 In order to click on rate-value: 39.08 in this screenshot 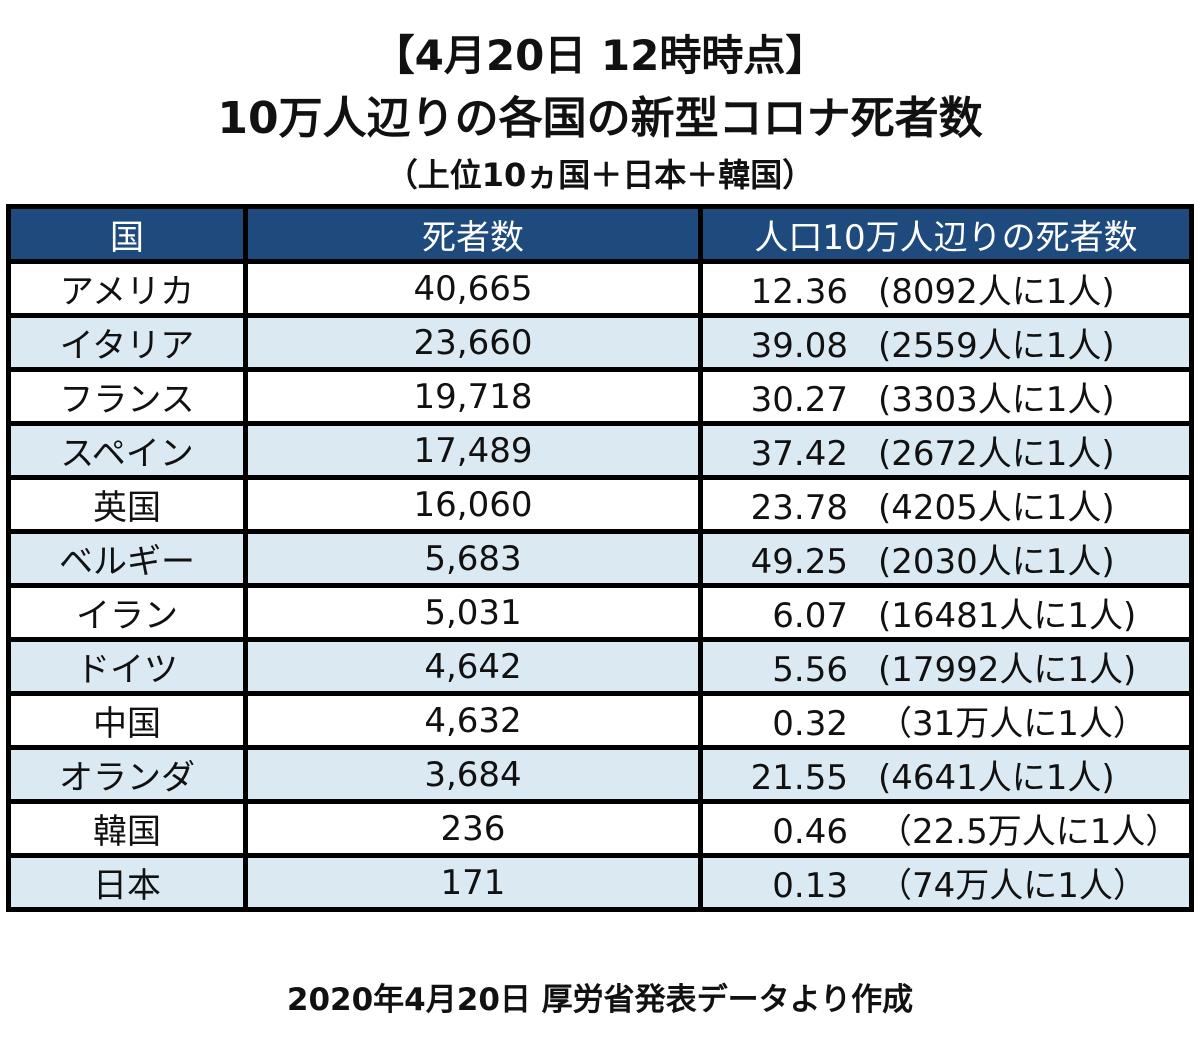, I will do `click(799, 346)`.